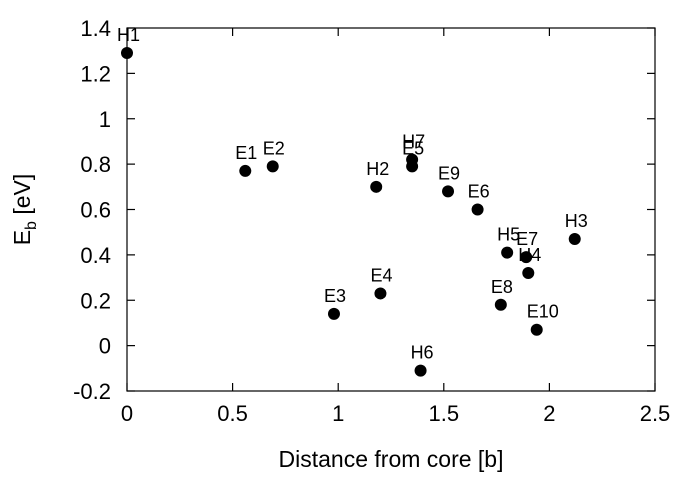 The width and height of the screenshot is (700, 480). What do you see at coordinates (477, 209) in the screenshot?
I see `data-point-e6` at bounding box center [477, 209].